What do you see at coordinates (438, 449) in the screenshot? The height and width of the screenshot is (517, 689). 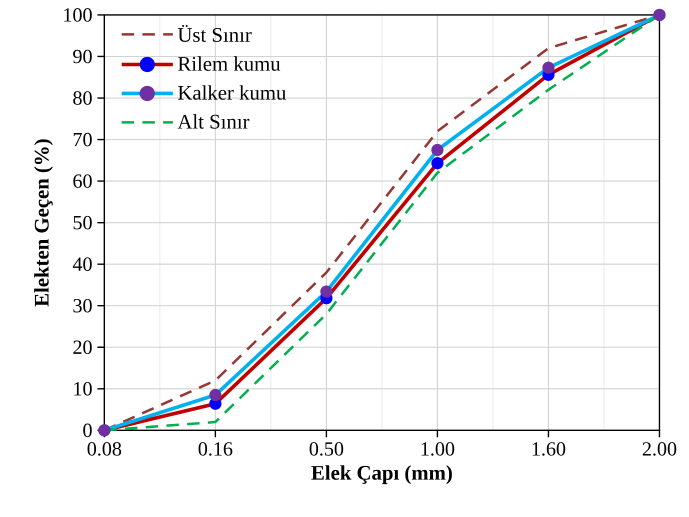 I see `x-tick-label: 1.00` at bounding box center [438, 449].